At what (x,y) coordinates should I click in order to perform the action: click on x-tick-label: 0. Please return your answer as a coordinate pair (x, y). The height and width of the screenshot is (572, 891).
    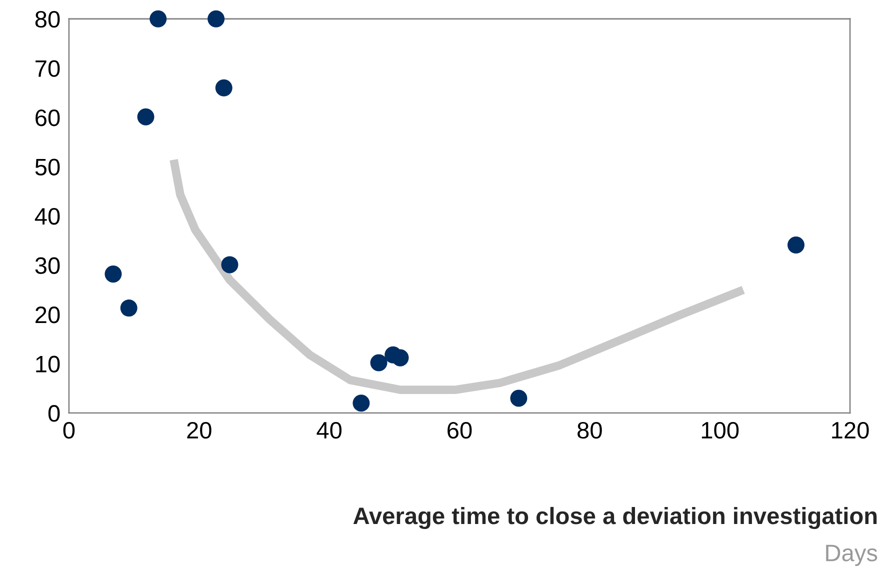
    Looking at the image, I should click on (69, 430).